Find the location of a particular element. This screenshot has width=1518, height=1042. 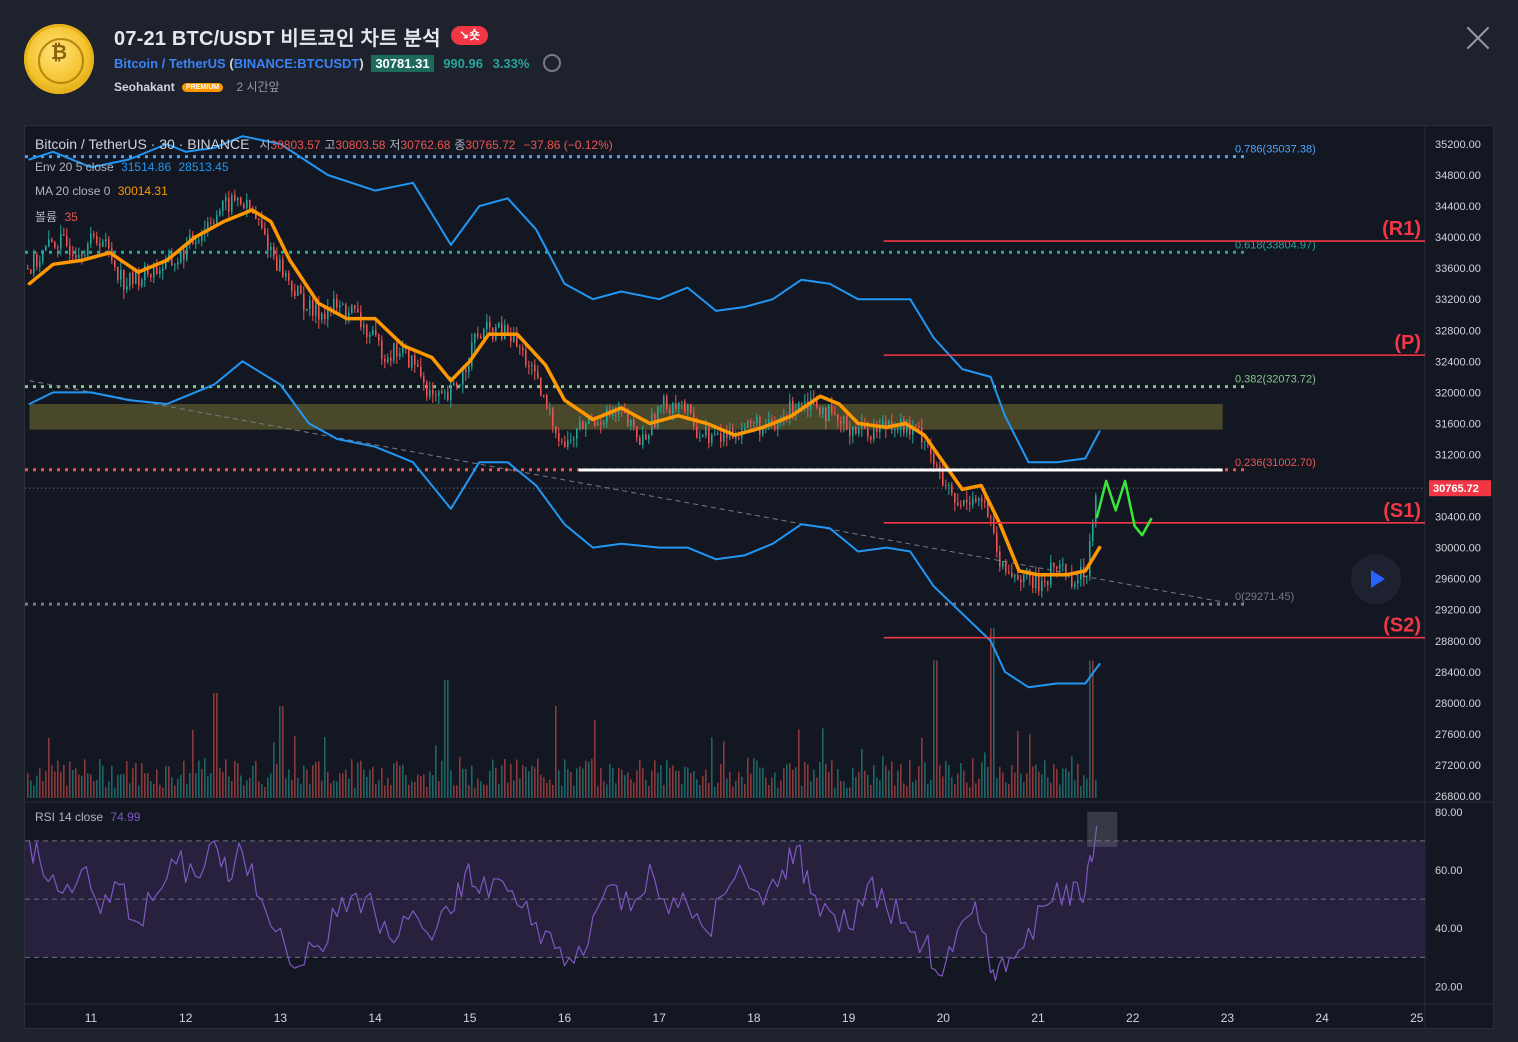

alarm-icon is located at coordinates (552, 63).